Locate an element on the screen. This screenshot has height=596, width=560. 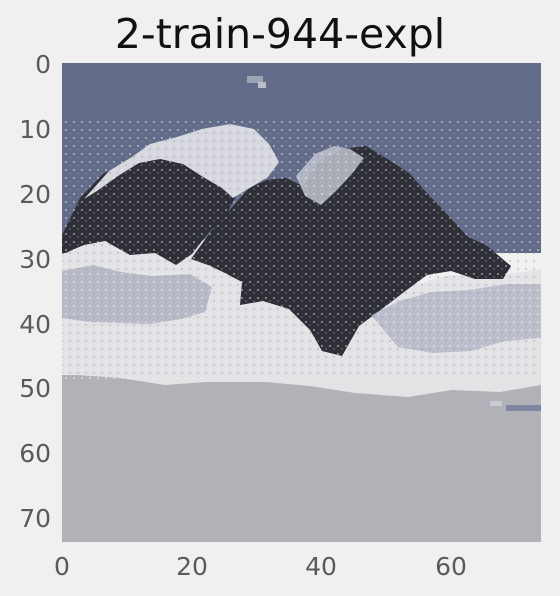
y-tick-0: 0 is located at coordinates (43, 64).